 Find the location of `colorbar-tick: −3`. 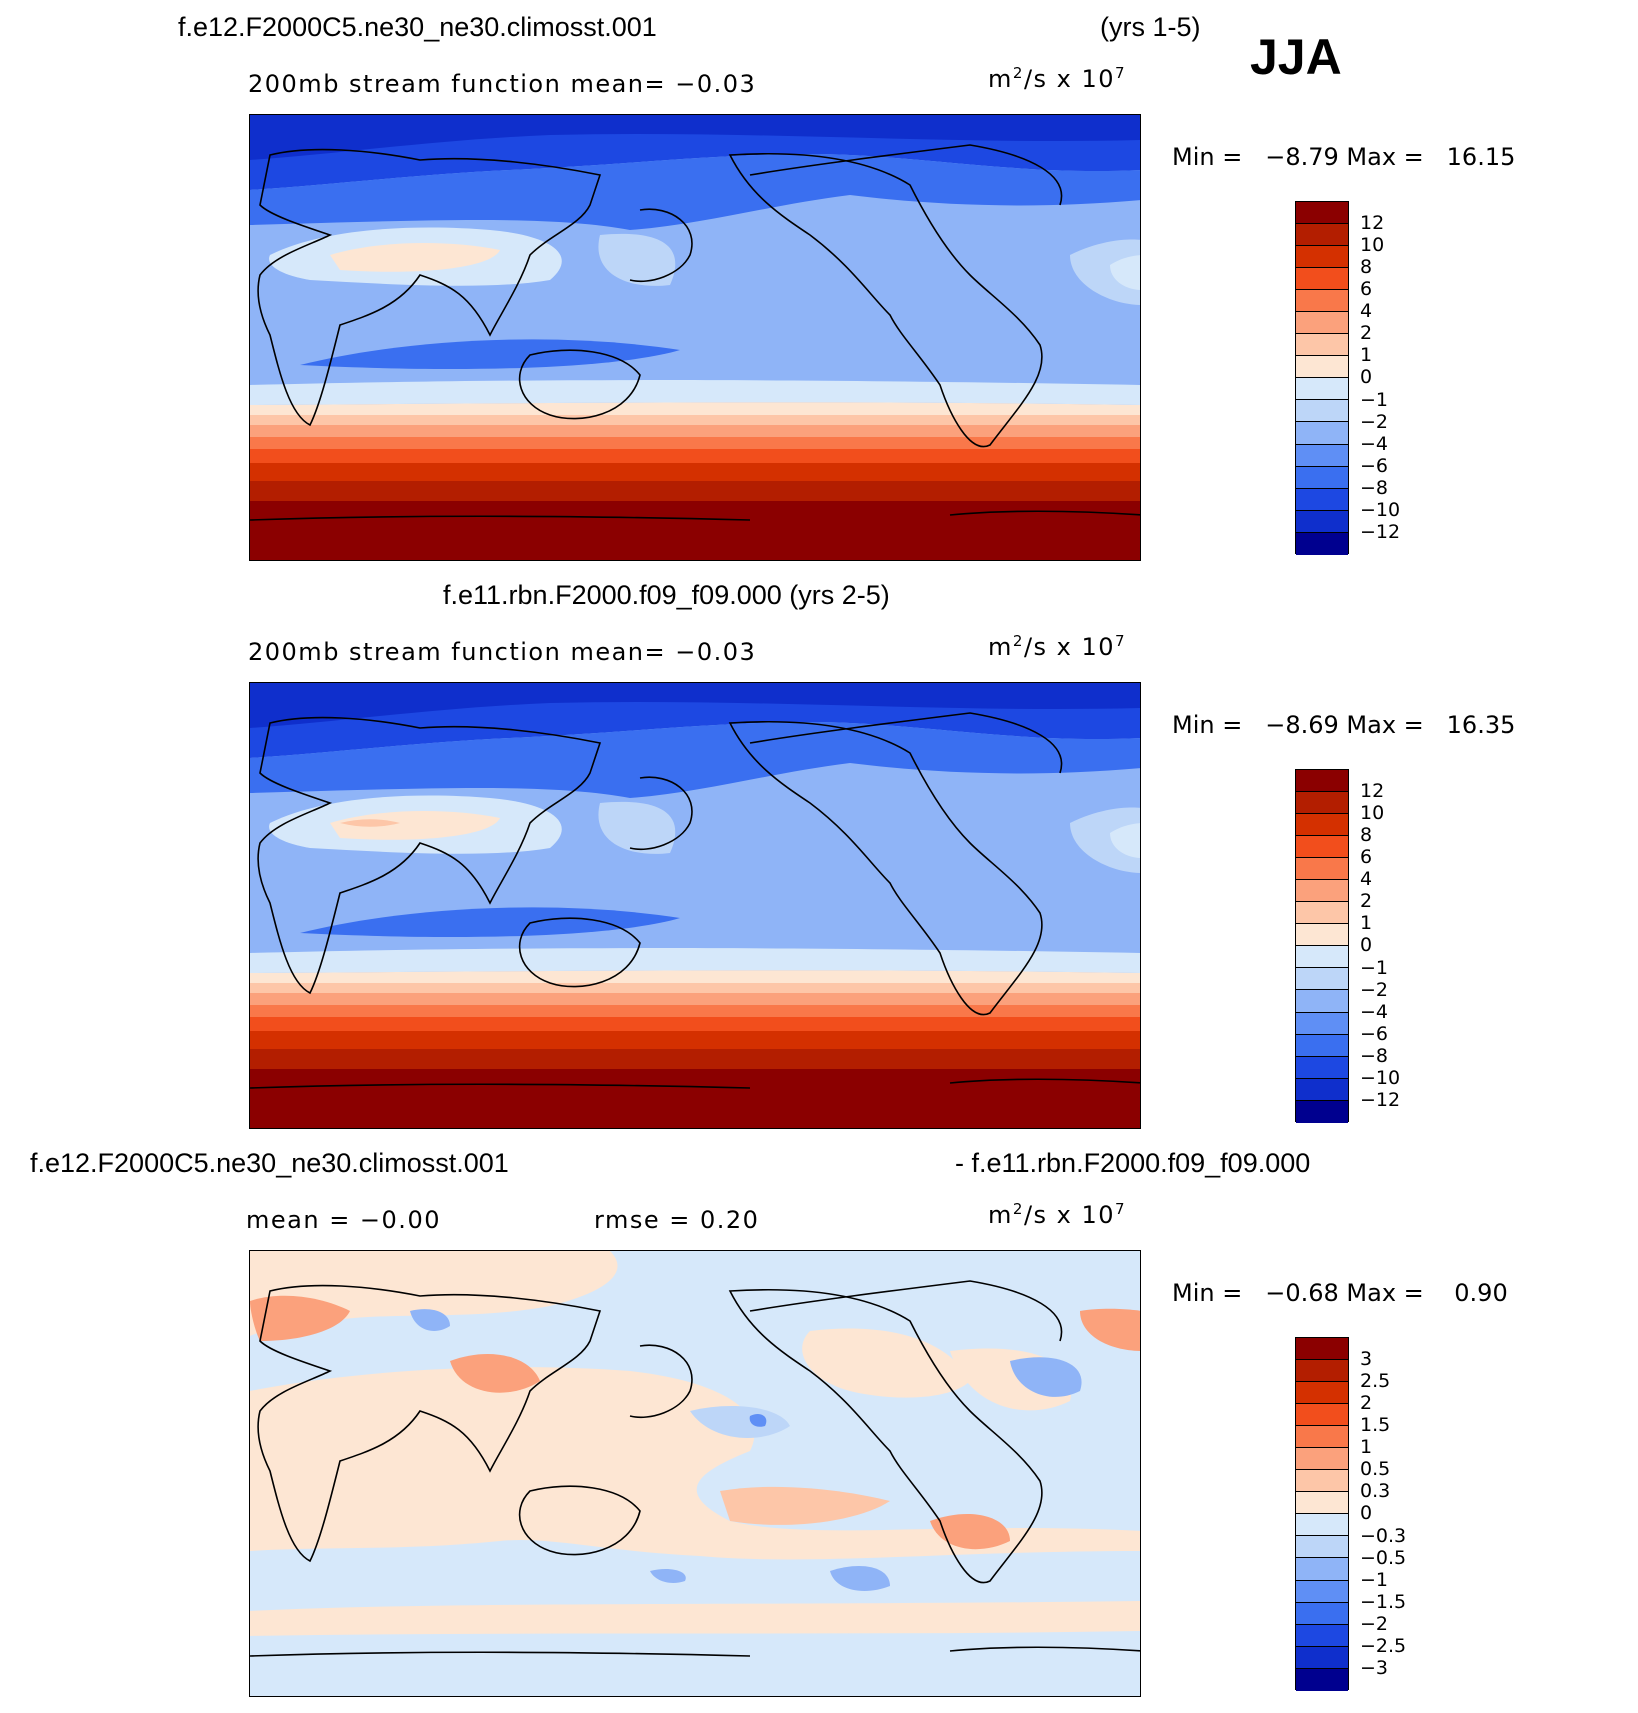

colorbar-tick: −3 is located at coordinates (1374, 1667).